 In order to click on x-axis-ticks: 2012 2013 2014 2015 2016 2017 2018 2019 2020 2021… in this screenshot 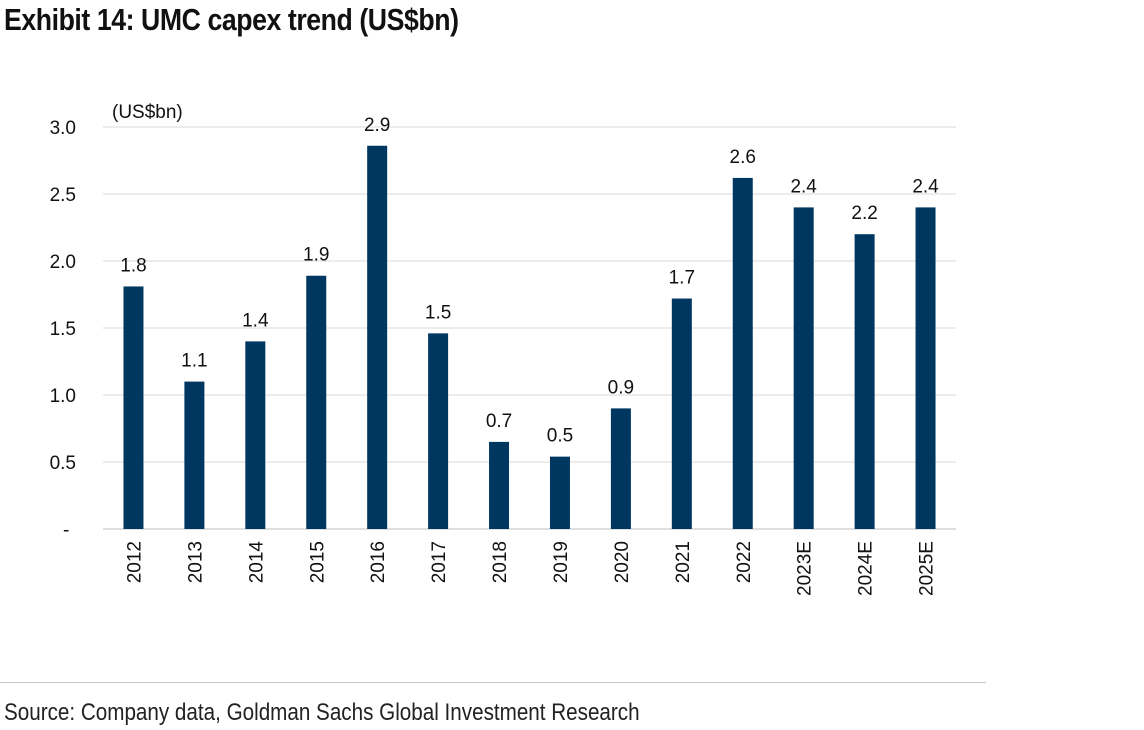, I will do `click(530, 568)`.